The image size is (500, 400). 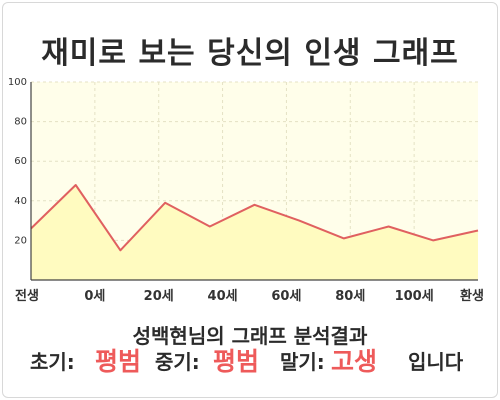 What do you see at coordinates (414, 296) in the screenshot?
I see `x-tick-label: 100세` at bounding box center [414, 296].